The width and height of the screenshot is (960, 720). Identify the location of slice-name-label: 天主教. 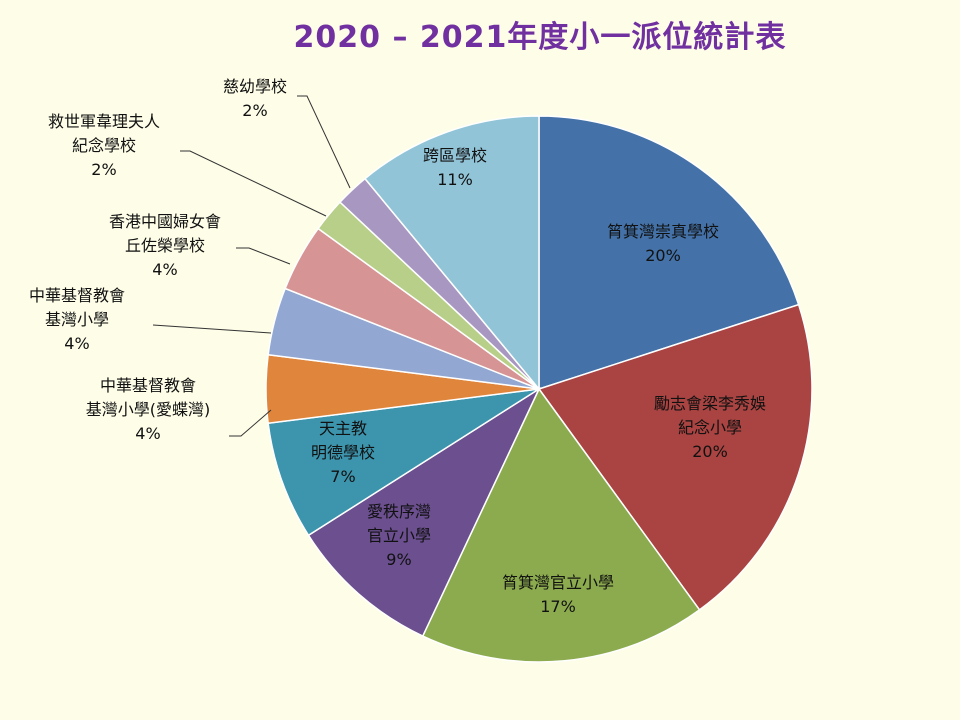
(343, 428).